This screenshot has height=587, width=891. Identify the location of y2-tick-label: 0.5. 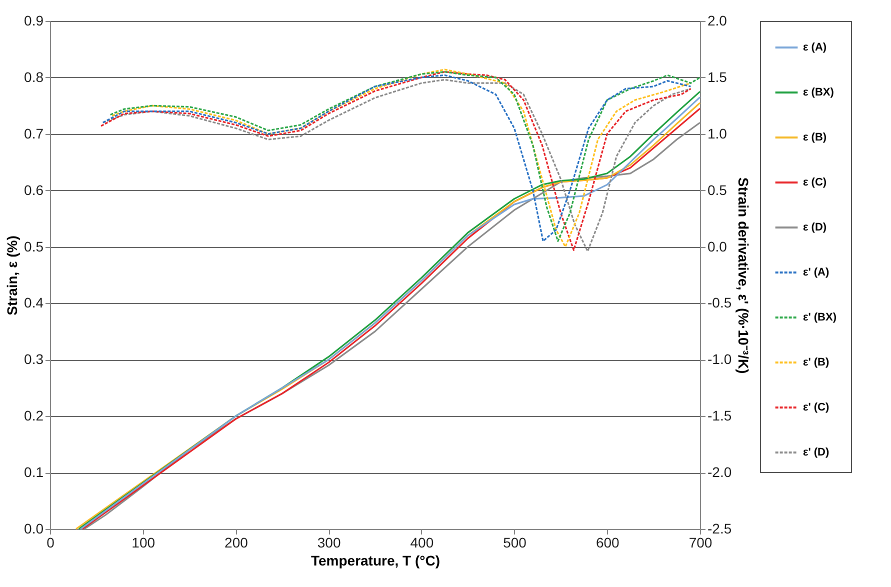
(718, 190).